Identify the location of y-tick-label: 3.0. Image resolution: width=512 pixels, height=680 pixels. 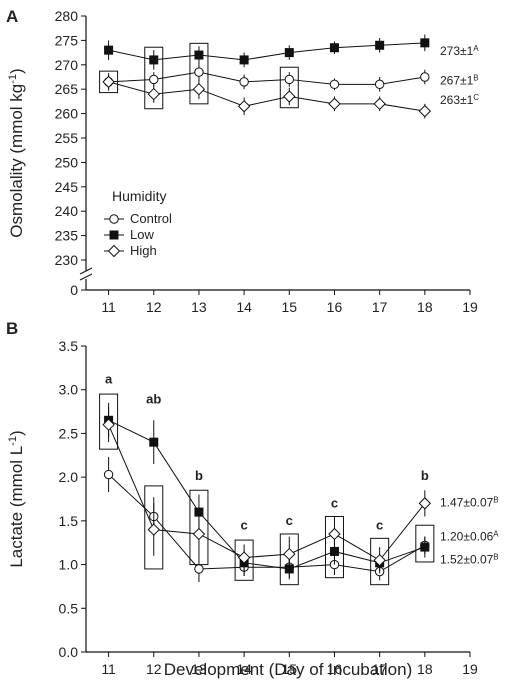
(69, 390).